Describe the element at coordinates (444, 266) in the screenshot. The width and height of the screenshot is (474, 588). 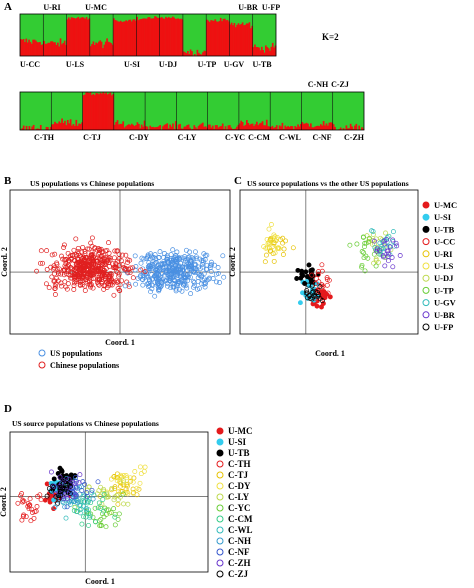
I see `legend-label: U-LS` at that location.